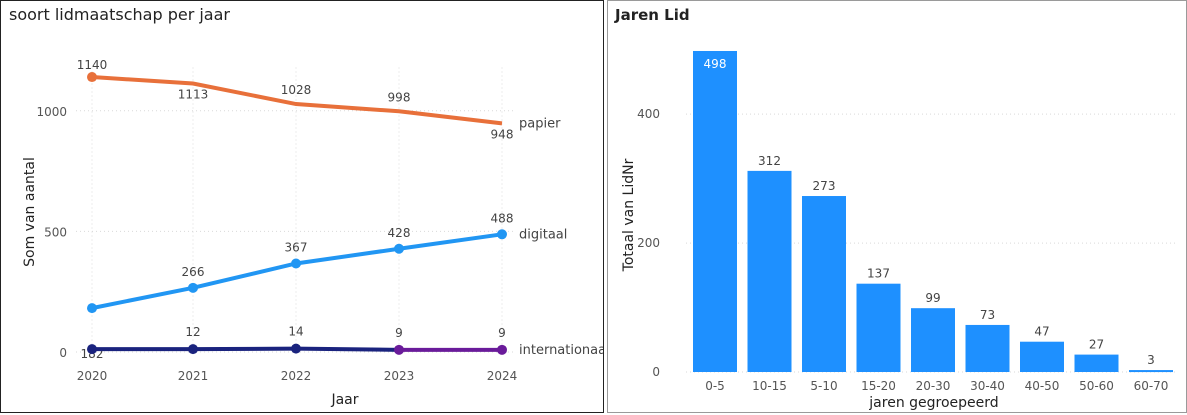 This screenshot has width=1187, height=415. What do you see at coordinates (715, 64) in the screenshot?
I see `bar-value-label: 498` at bounding box center [715, 64].